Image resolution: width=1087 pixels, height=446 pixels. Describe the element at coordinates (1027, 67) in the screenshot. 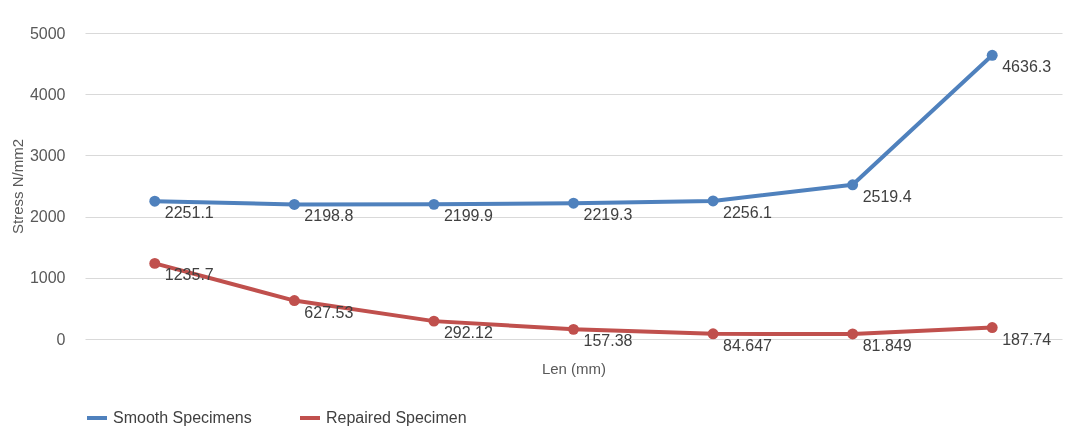

I see `data-label: 4636.3` at that location.